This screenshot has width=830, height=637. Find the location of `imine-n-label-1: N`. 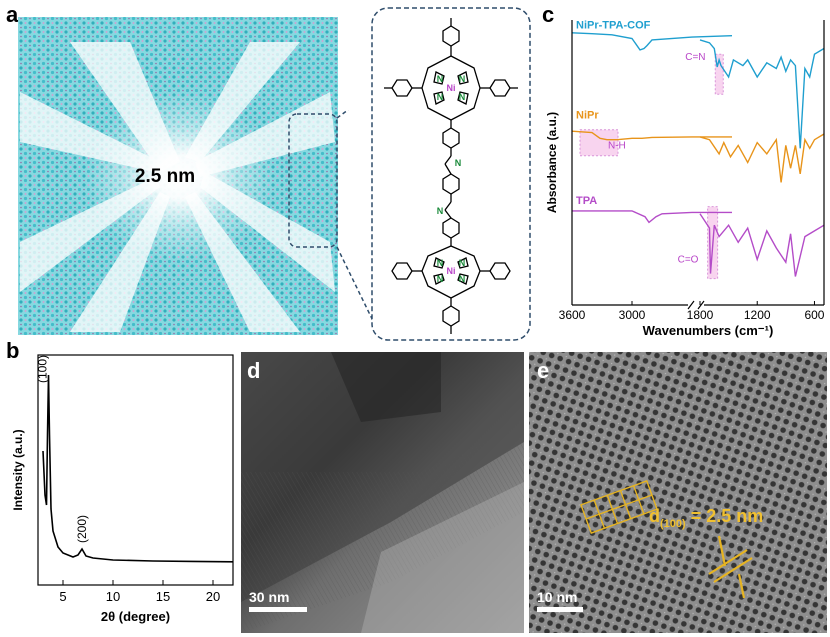

imine-n-label-1: N is located at coordinates (458, 163).